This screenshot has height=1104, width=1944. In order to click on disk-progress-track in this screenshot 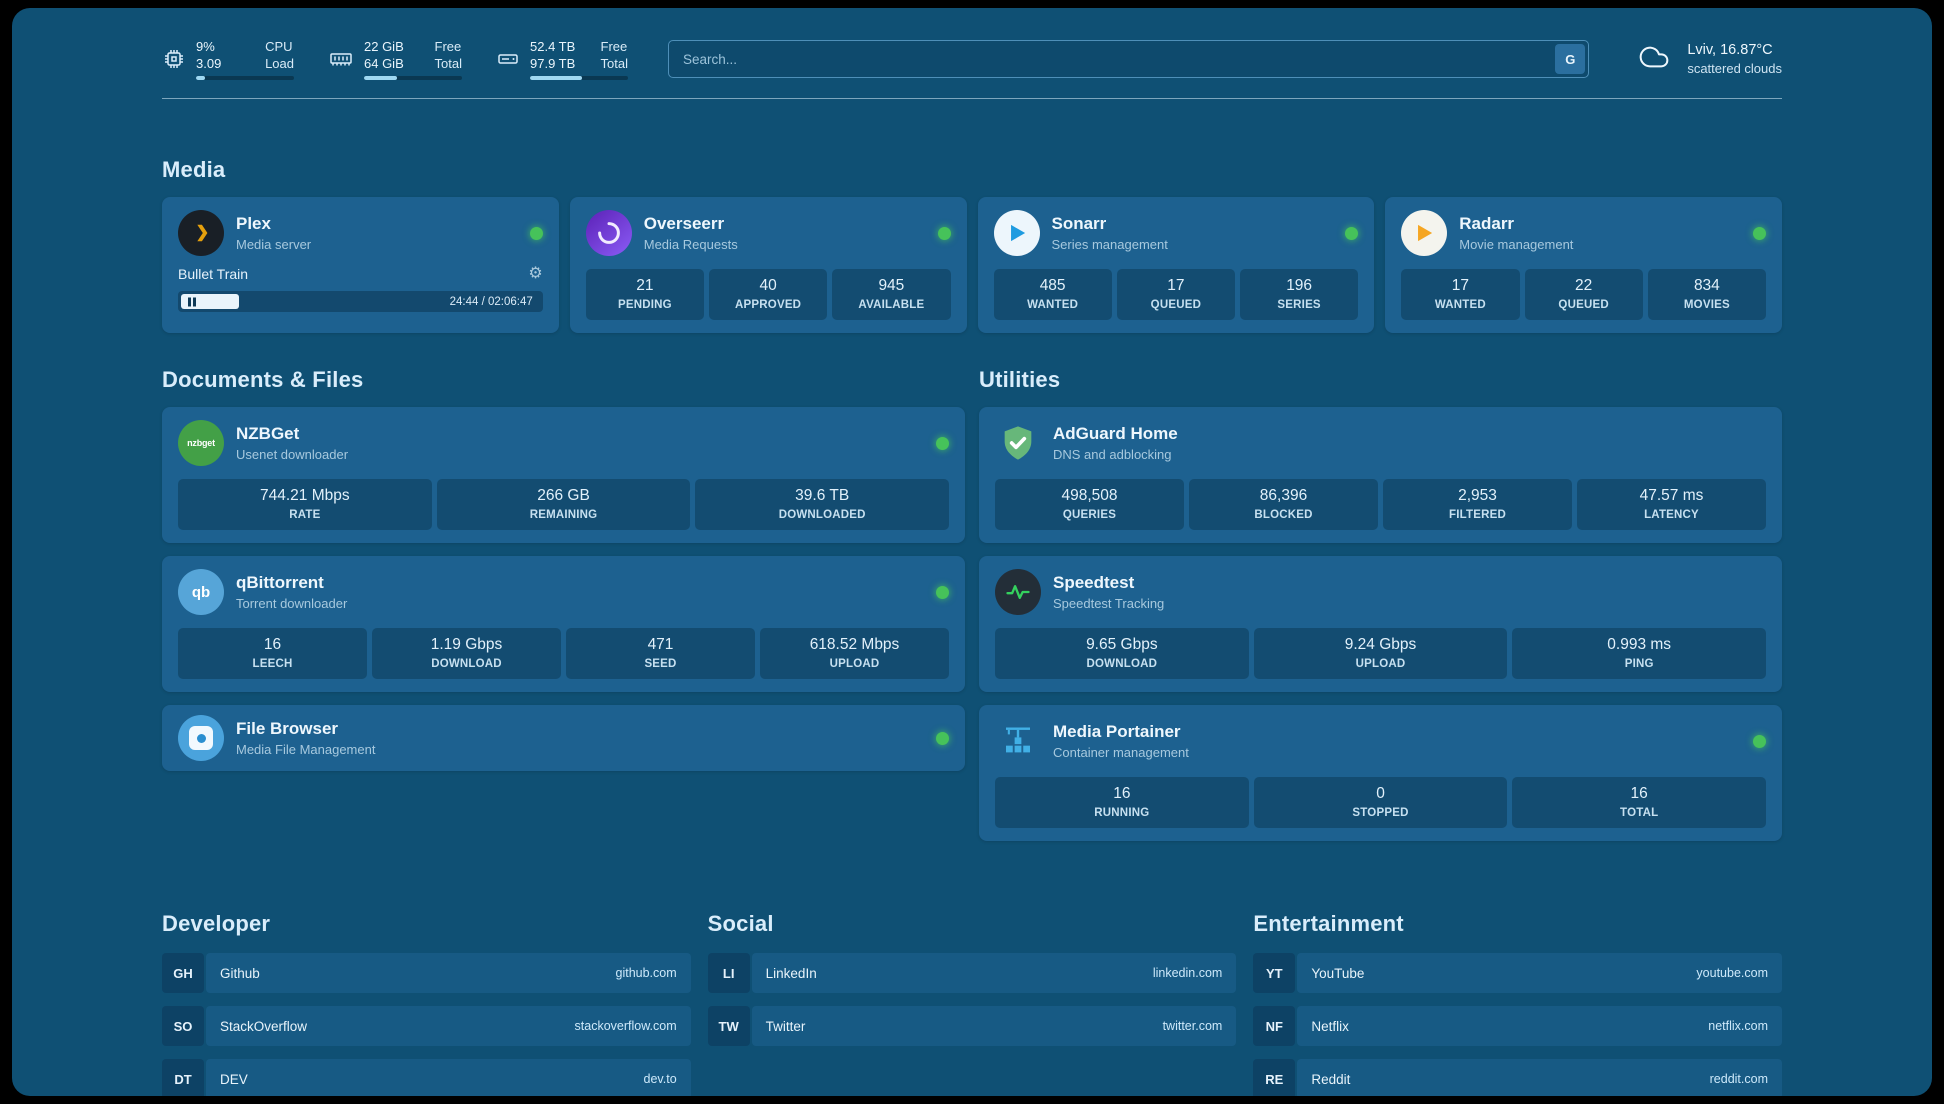, I will do `click(579, 78)`.